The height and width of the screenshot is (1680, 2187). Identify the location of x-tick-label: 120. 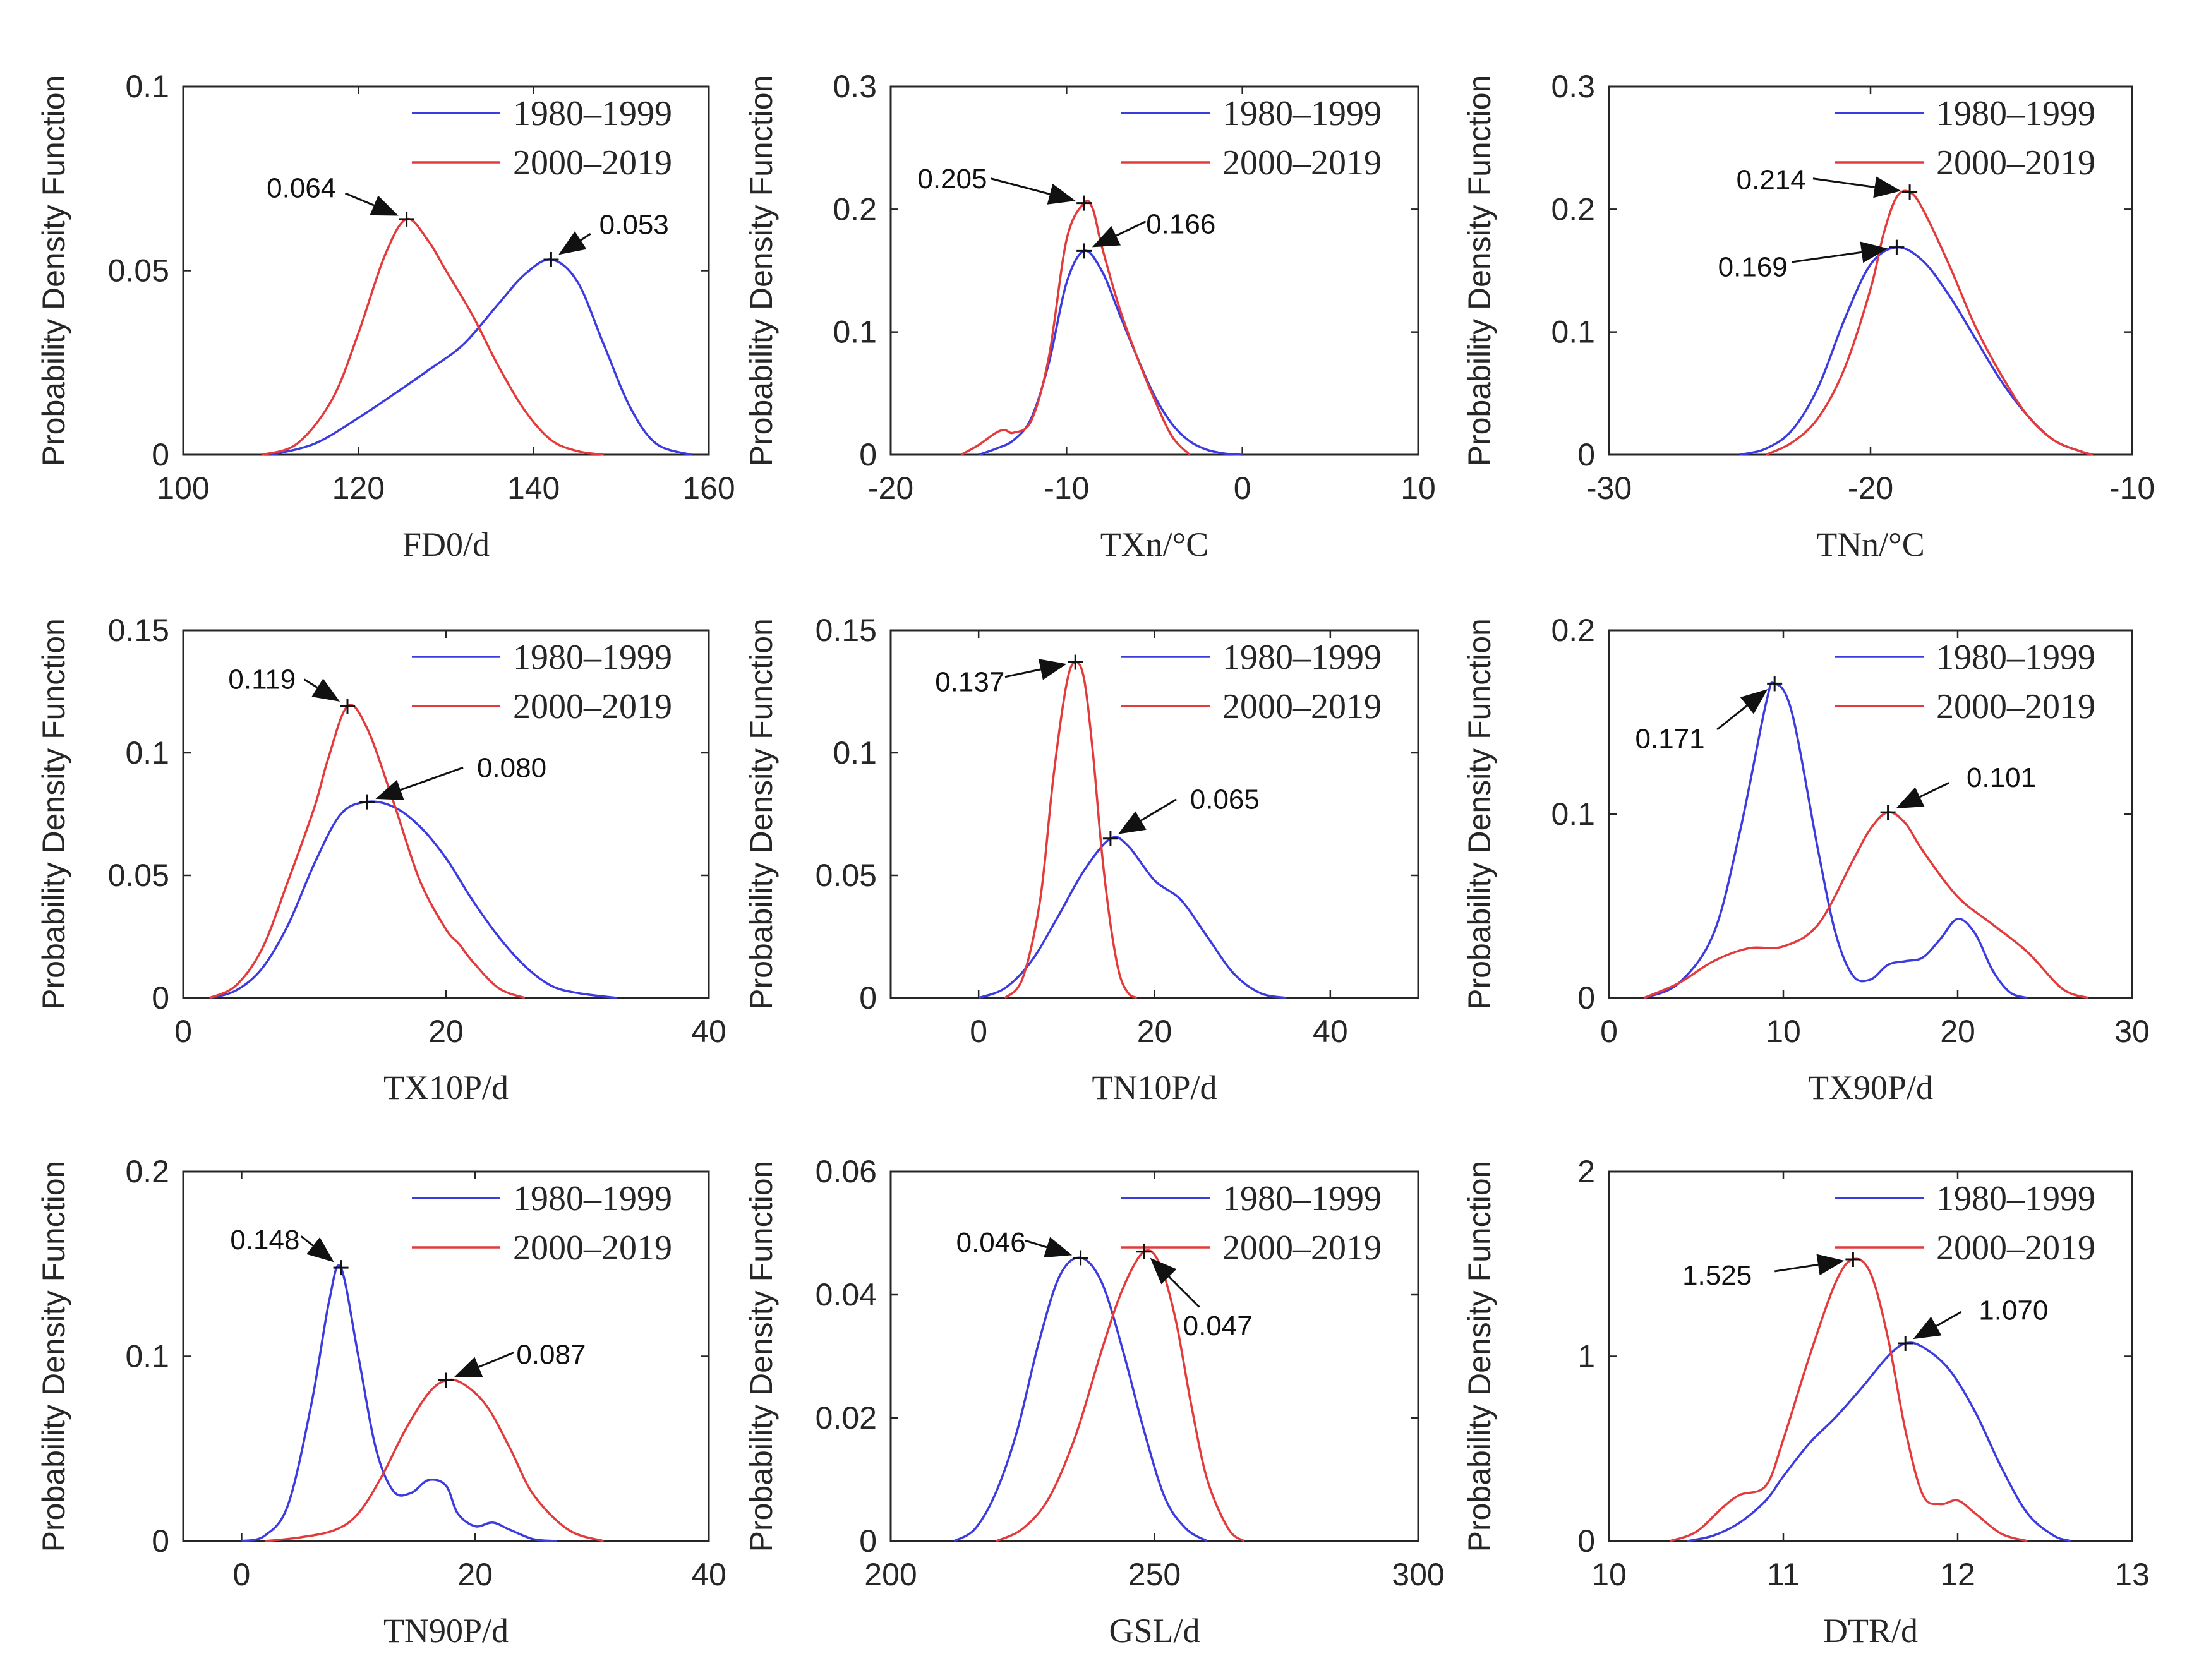
(358, 488).